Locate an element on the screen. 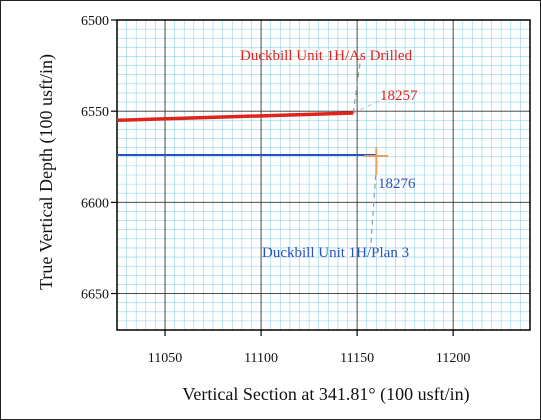  annotation-as-drilled: Duckbill Unit 1H/As Drilled is located at coordinates (326, 56).